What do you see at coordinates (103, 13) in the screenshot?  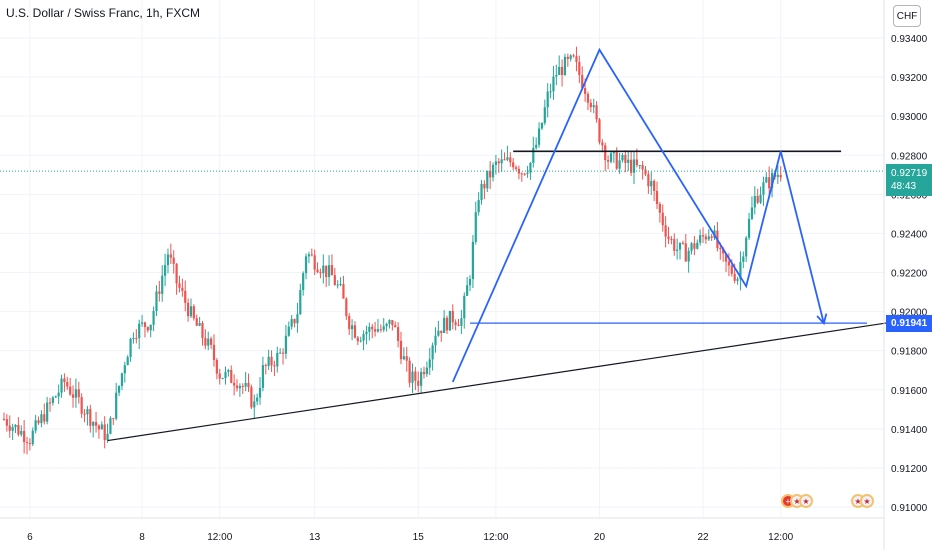 I see `chart-title: U.S. Dollar / Swiss Franc, 1h, FXCM` at bounding box center [103, 13].